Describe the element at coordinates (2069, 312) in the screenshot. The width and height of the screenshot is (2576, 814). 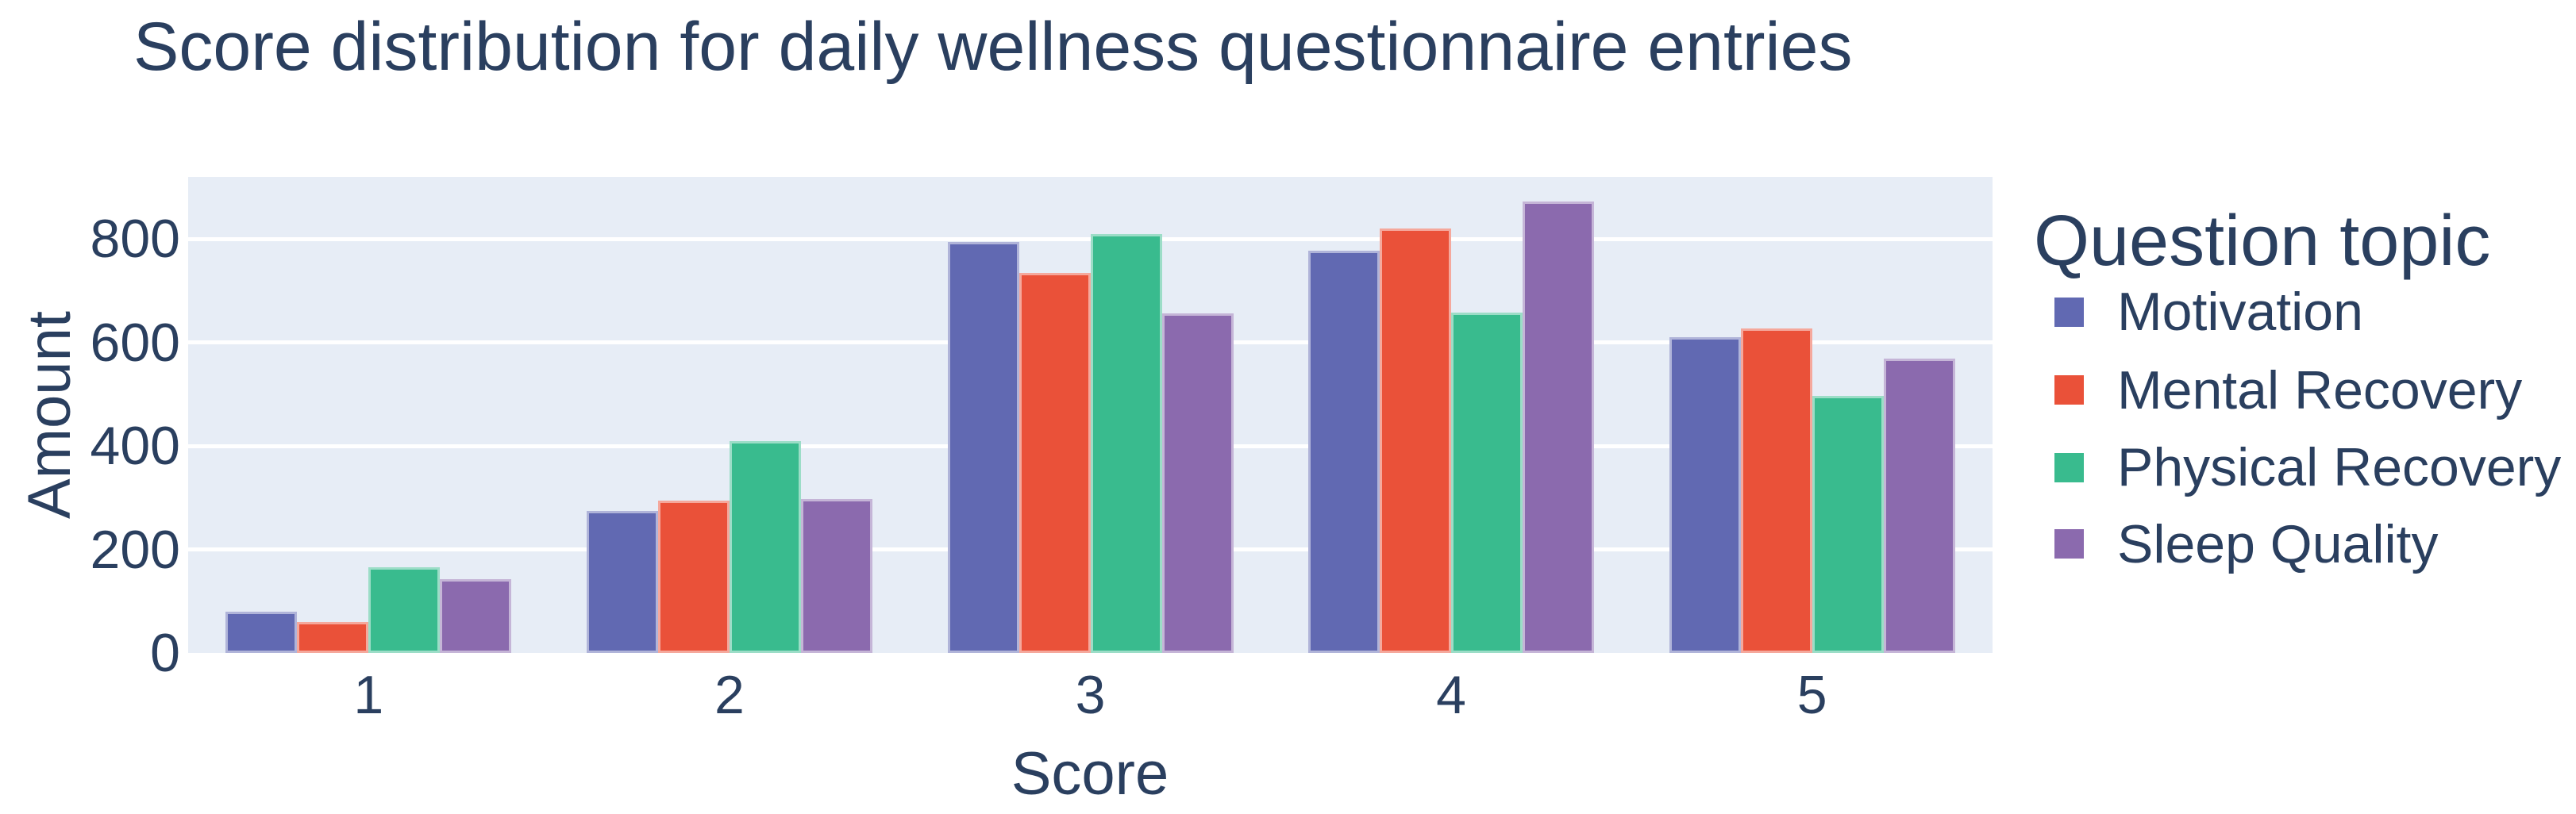
I see `legend-swatch-motivation` at that location.